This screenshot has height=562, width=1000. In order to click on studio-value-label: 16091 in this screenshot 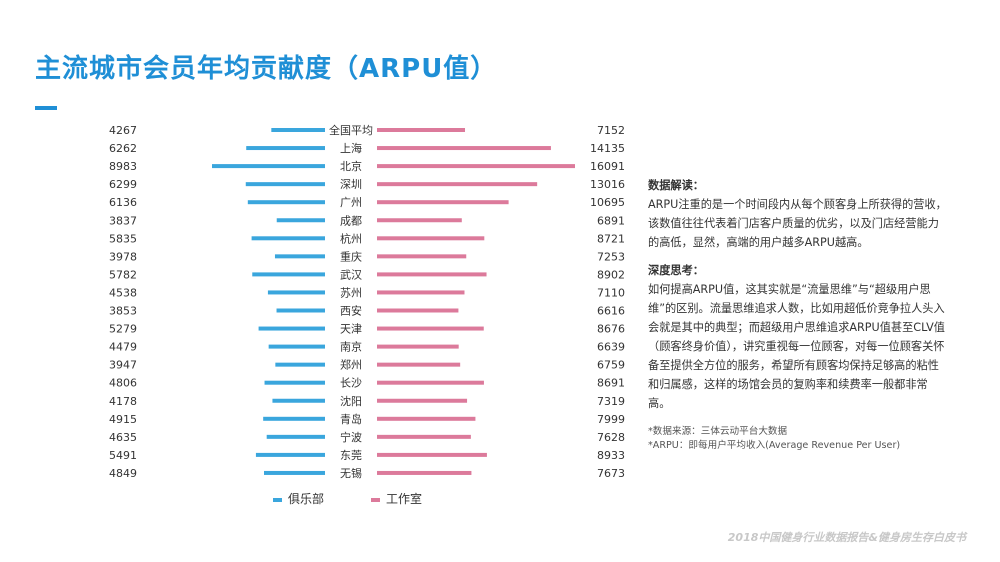, I will do `click(607, 166)`.